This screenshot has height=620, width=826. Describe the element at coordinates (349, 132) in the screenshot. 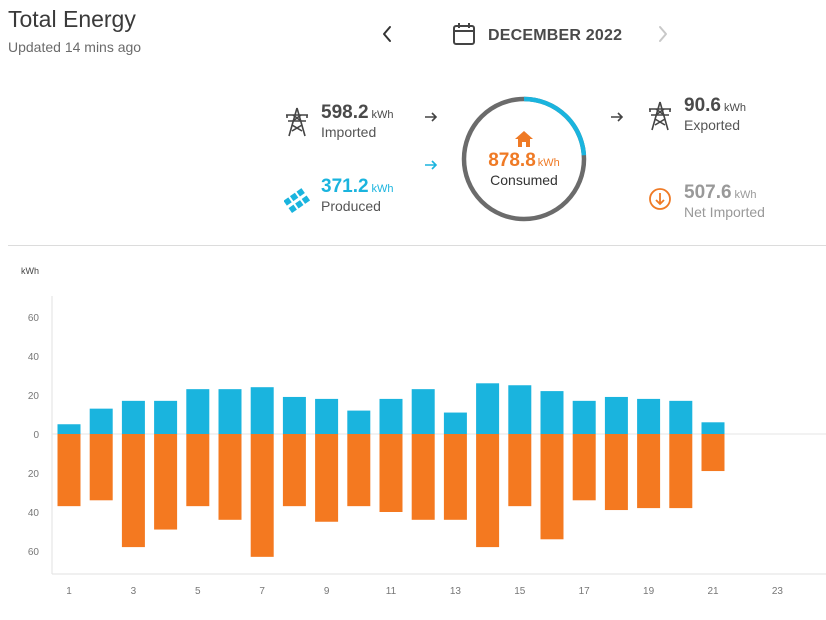

I see `imported-label: Imported` at that location.